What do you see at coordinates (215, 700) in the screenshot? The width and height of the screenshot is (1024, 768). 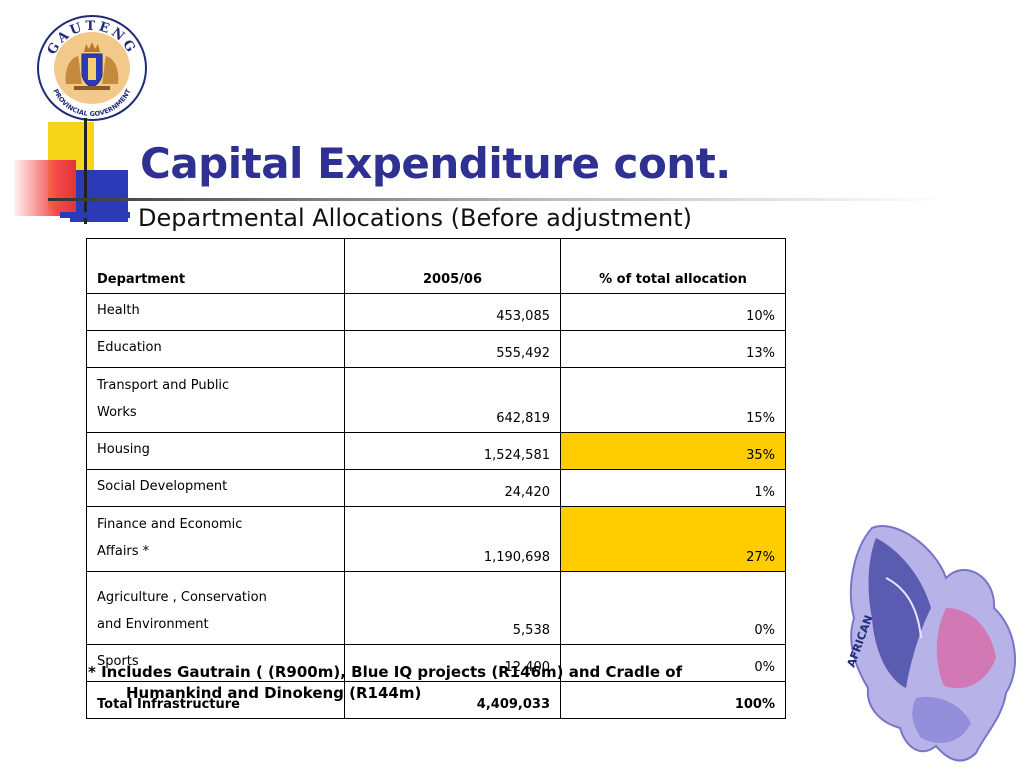 I see `total-label-cell: Total Infrastructure` at bounding box center [215, 700].